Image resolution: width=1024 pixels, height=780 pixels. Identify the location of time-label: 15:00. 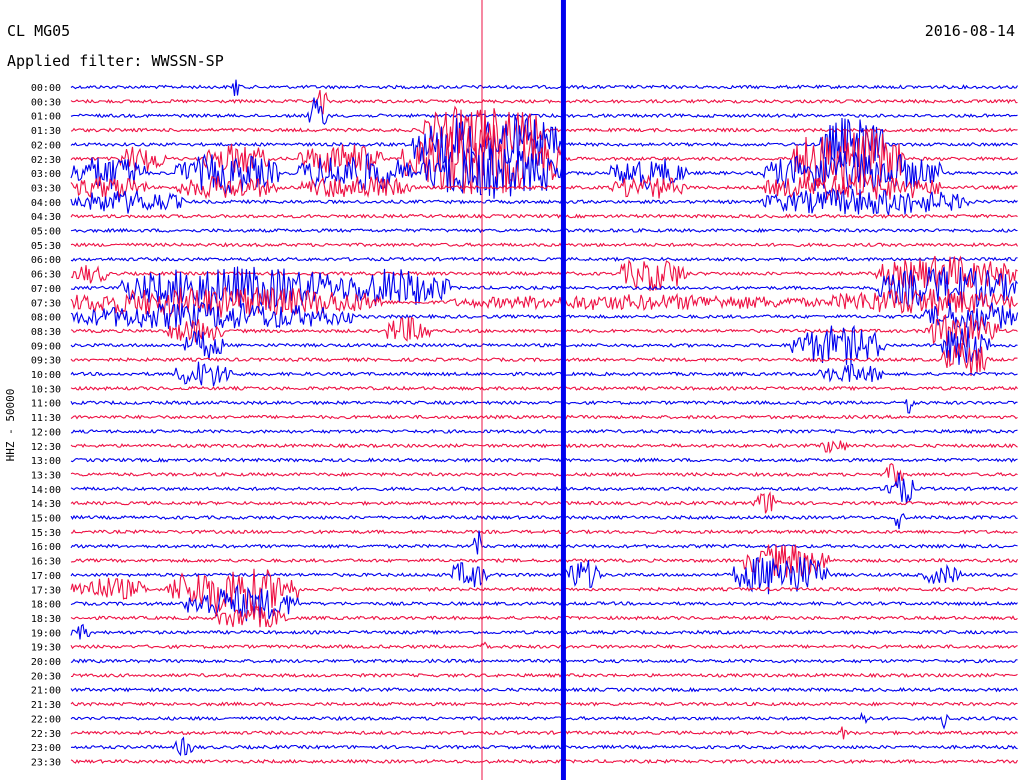
(46, 519).